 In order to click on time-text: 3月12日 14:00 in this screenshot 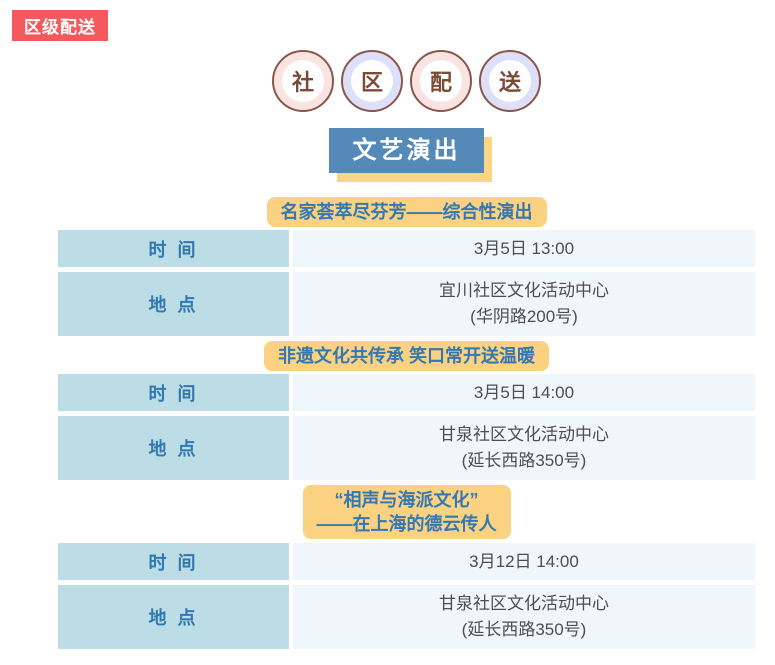, I will do `click(524, 561)`.